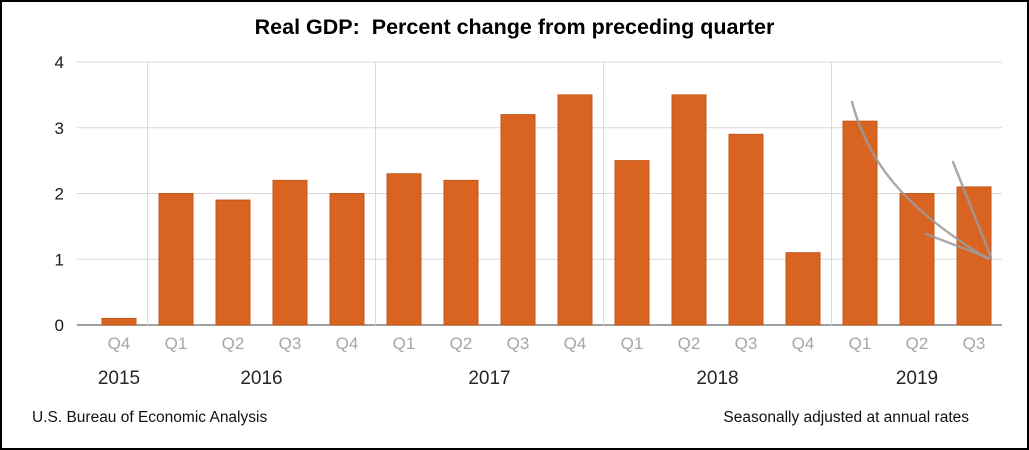 The image size is (1029, 450). What do you see at coordinates (717, 378) in the screenshot?
I see `year-label-2018: 2018` at bounding box center [717, 378].